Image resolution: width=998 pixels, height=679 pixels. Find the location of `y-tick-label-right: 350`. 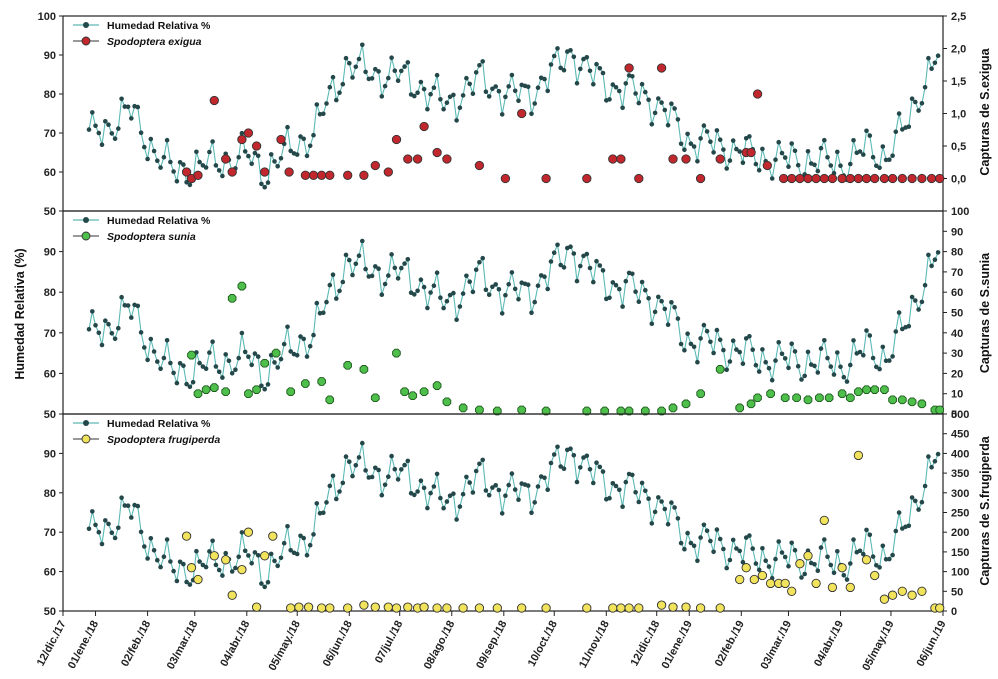

y-tick-label-right: 350 is located at coordinates (960, 474).